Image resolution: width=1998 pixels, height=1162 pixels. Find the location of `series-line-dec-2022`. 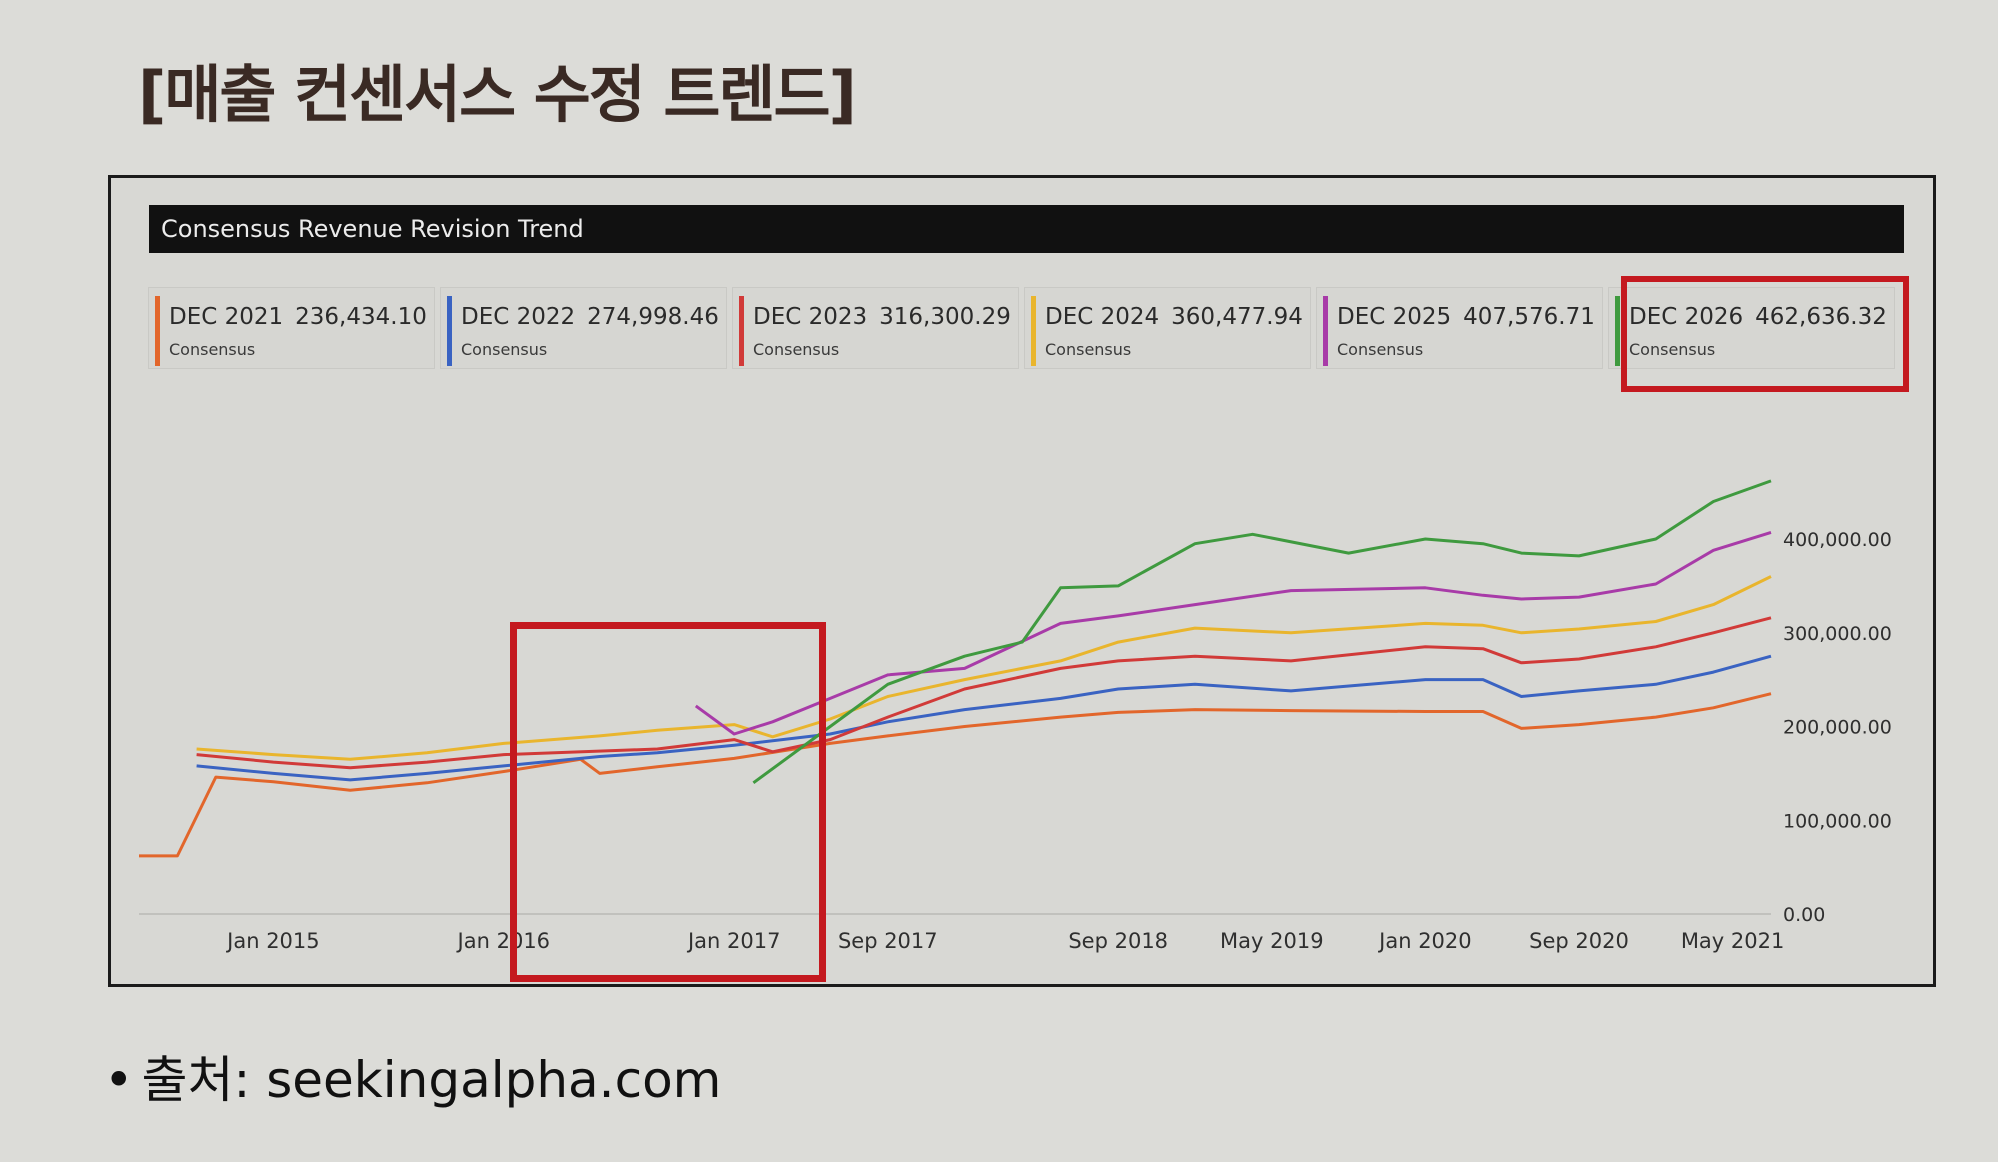

series-line-dec-2022 is located at coordinates (984, 718).